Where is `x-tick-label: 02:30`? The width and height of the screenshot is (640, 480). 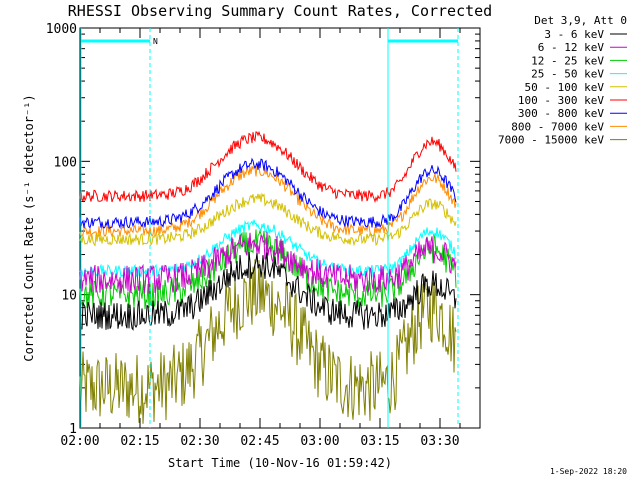
x-tick-label: 02:30 is located at coordinates (199, 441).